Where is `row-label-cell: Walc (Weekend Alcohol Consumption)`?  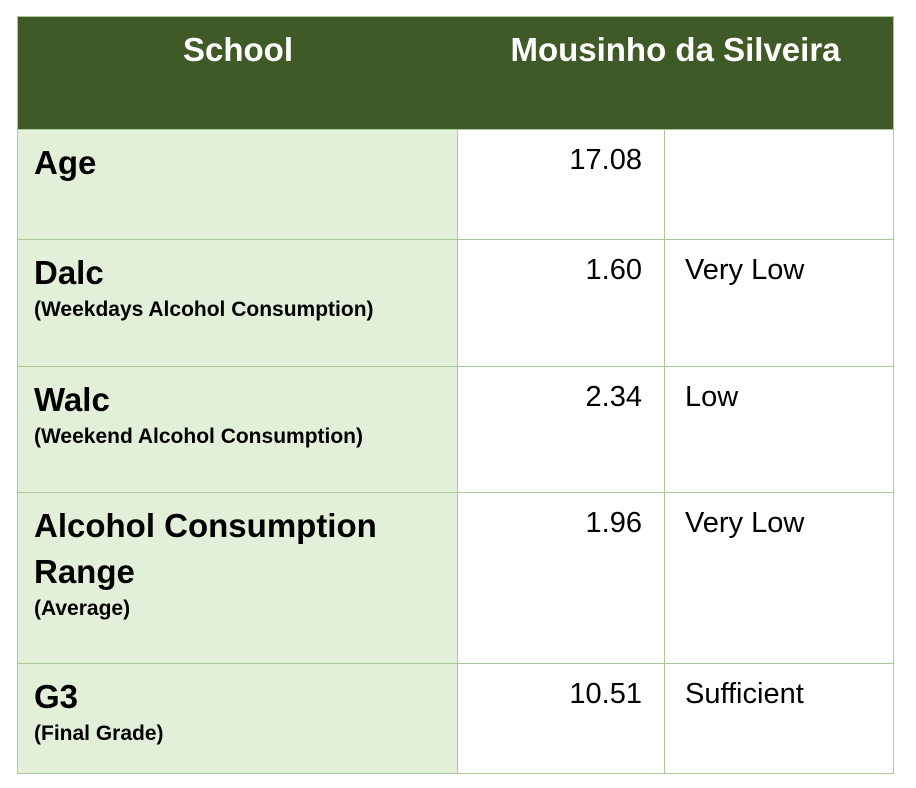 row-label-cell: Walc (Weekend Alcohol Consumption) is located at coordinates (238, 429).